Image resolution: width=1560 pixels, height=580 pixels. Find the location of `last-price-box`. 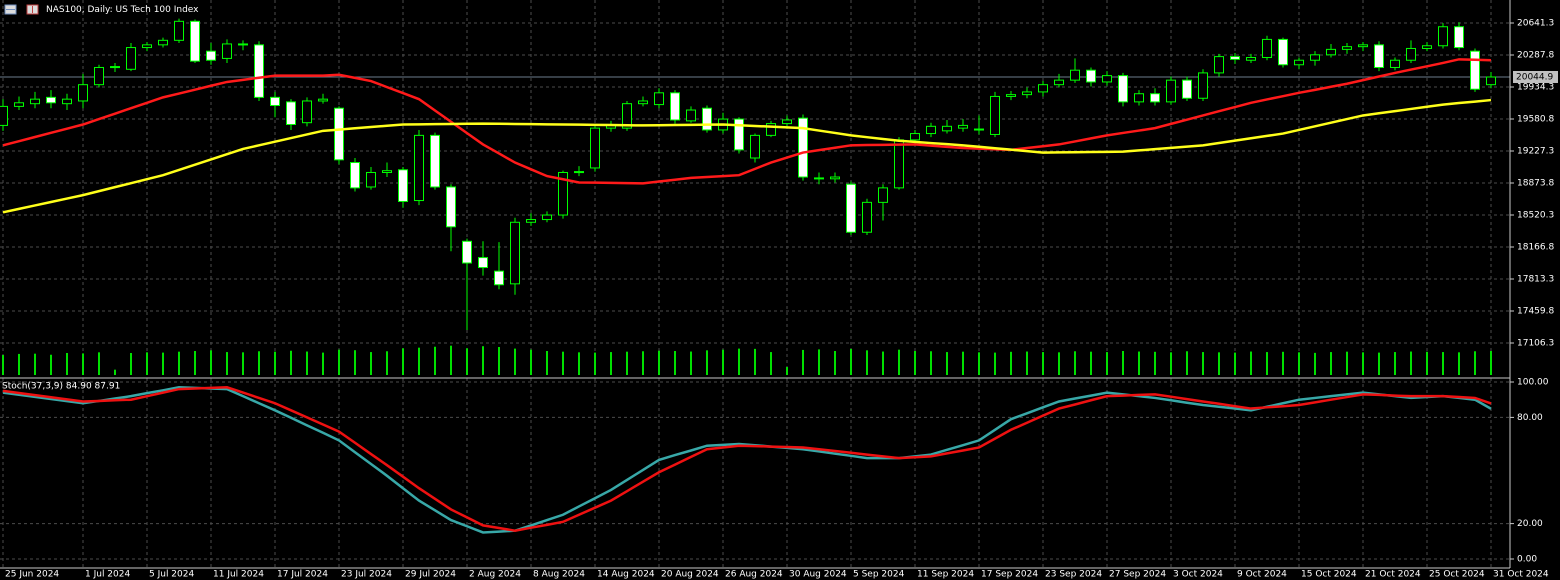

last-price-box is located at coordinates (1535, 76).